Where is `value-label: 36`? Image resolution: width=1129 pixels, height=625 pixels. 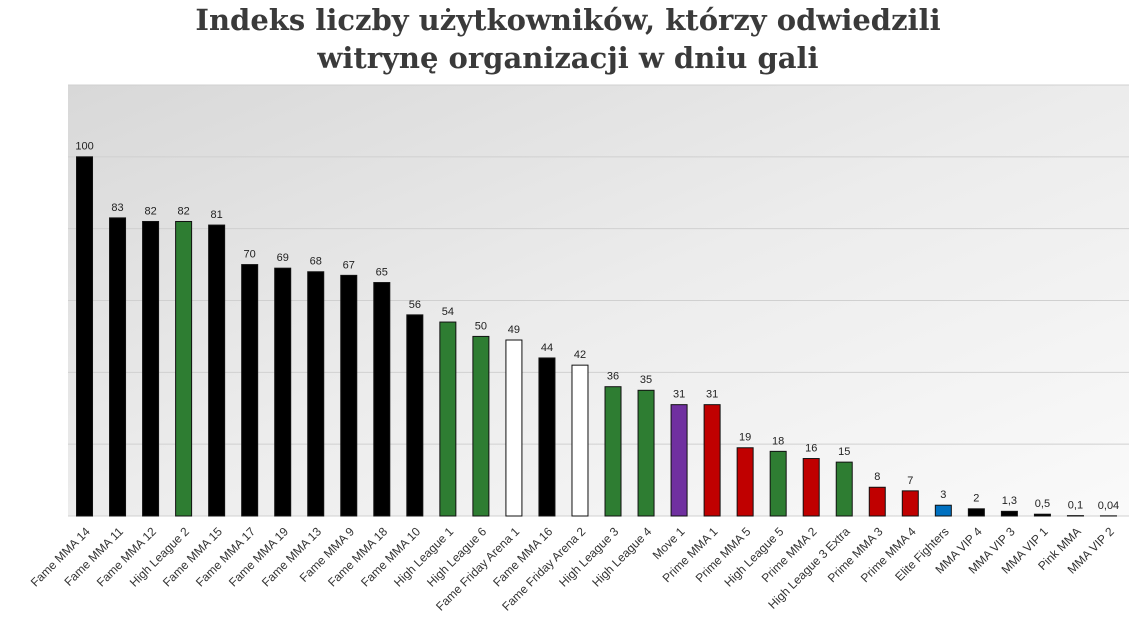 value-label: 36 is located at coordinates (613, 377).